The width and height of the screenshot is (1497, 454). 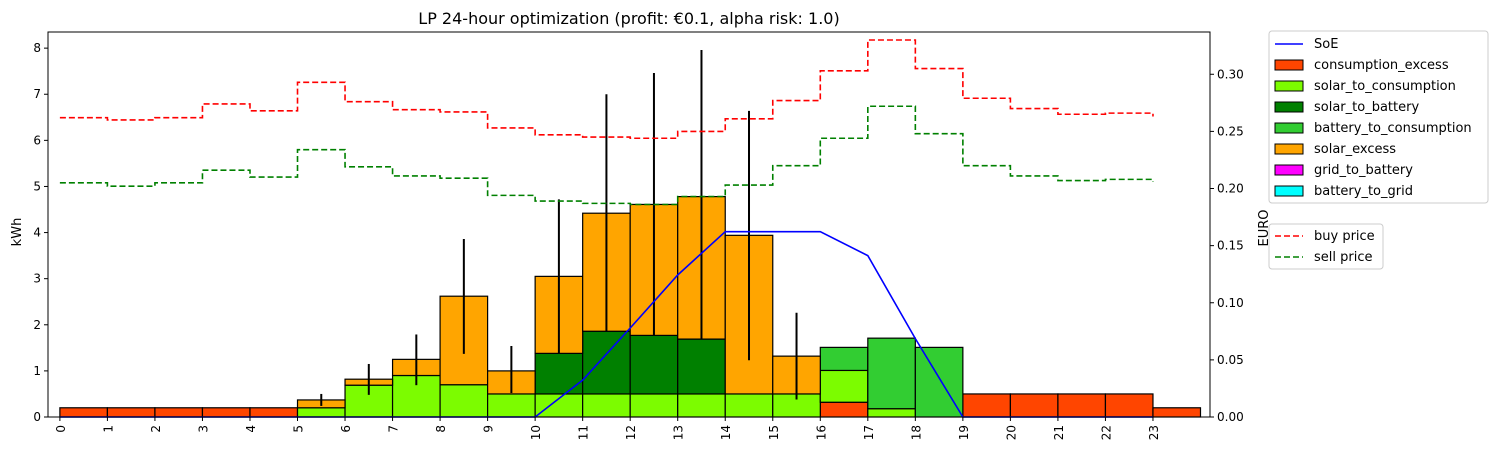 I want to click on x-tick-label: 8, so click(x=441, y=429).